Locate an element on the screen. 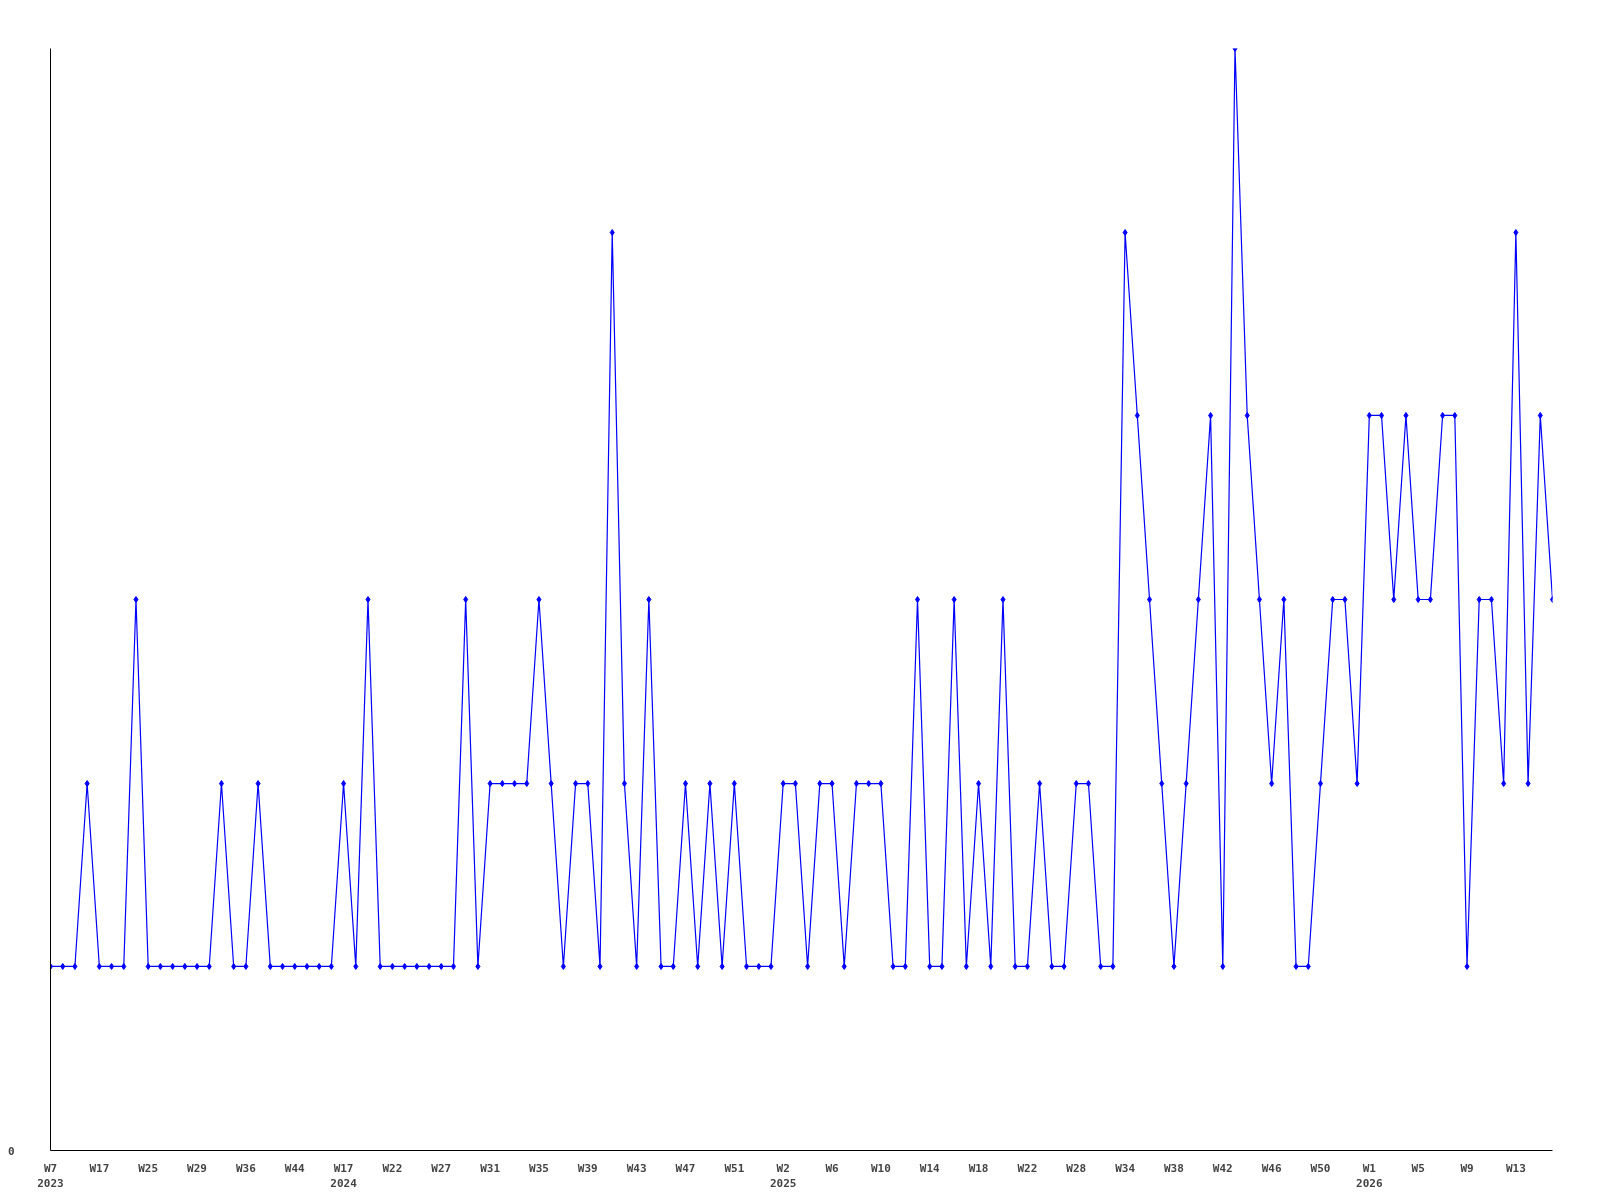 This screenshot has height=1200, width=1600. x-tick-label: W1 2026 is located at coordinates (1369, 1176).